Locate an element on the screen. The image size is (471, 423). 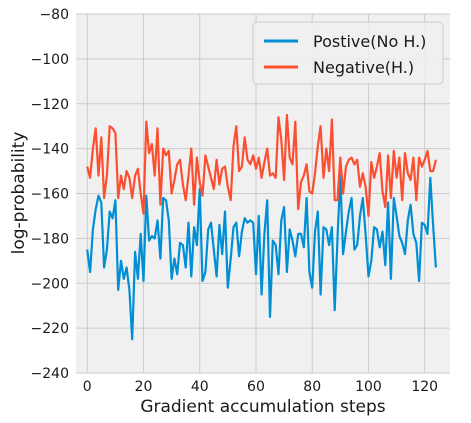
y-tick-label: −180 is located at coordinates (50, 239).